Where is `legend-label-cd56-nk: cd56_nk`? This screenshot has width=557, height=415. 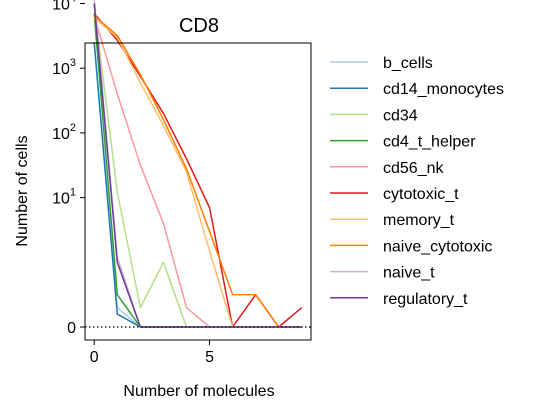
legend-label-cd56-nk: cd56_nk is located at coordinates (413, 168).